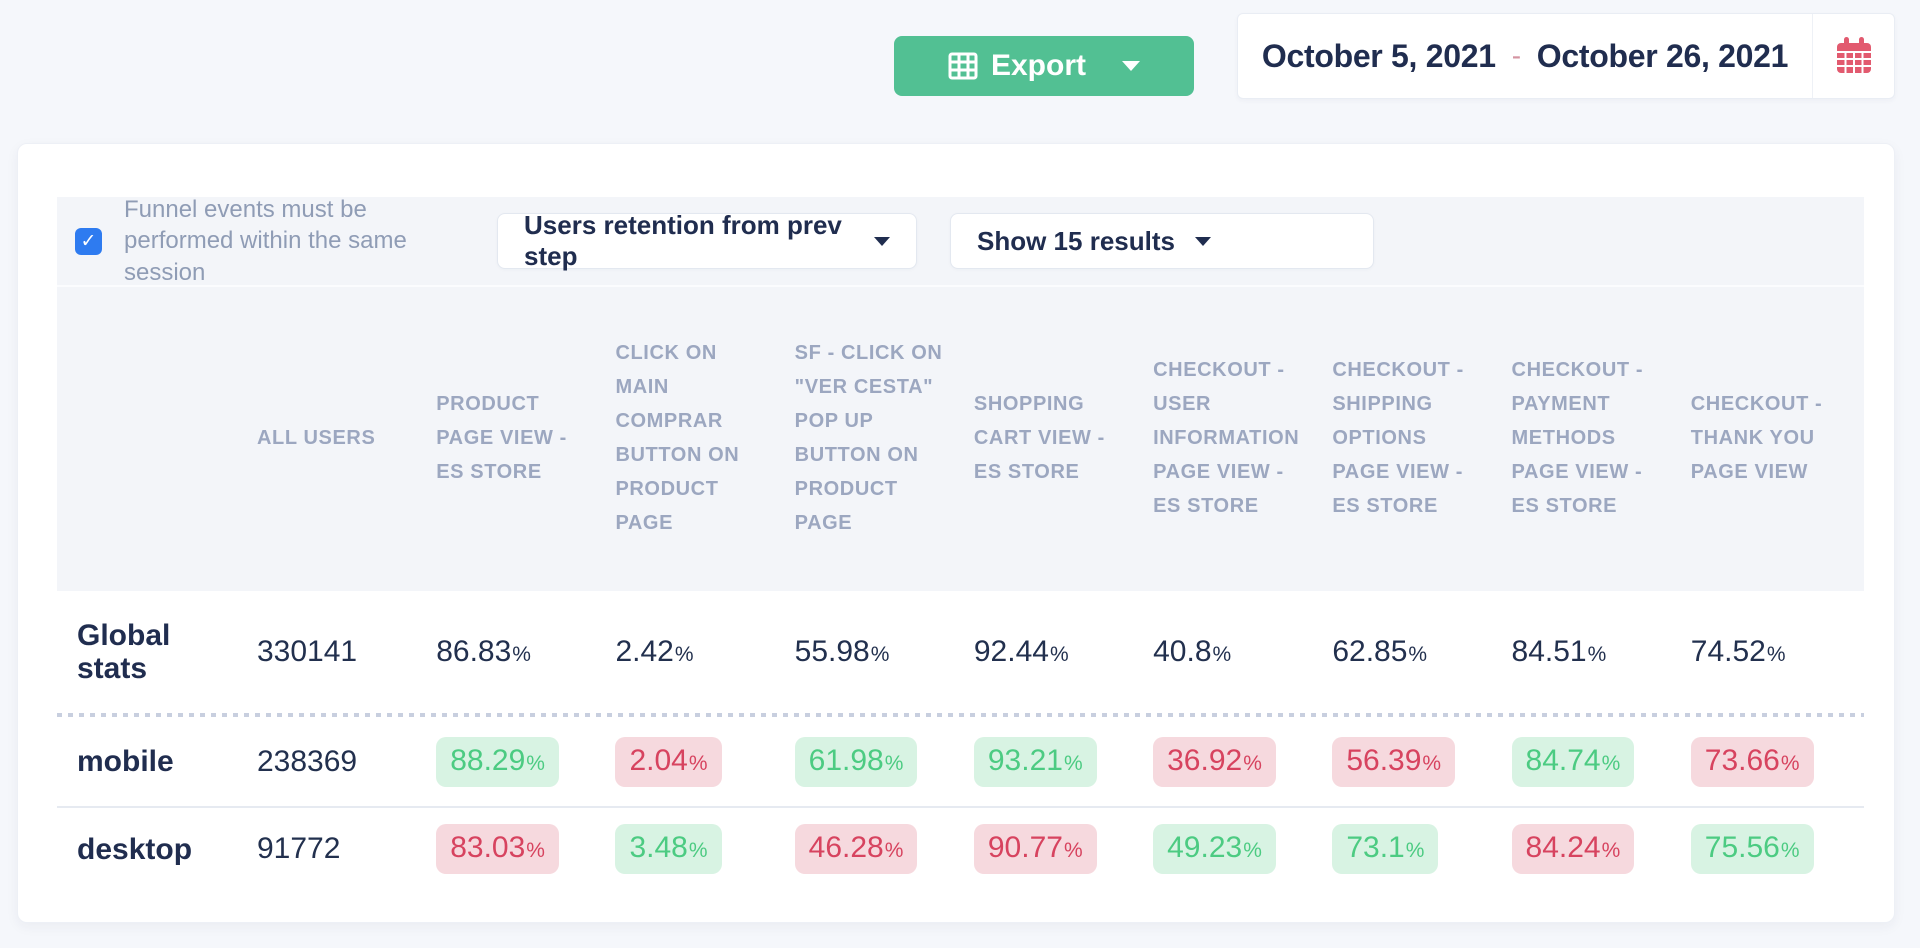 The image size is (1920, 948). What do you see at coordinates (668, 849) in the screenshot?
I see `trend-badge-up: 3.48%` at bounding box center [668, 849].